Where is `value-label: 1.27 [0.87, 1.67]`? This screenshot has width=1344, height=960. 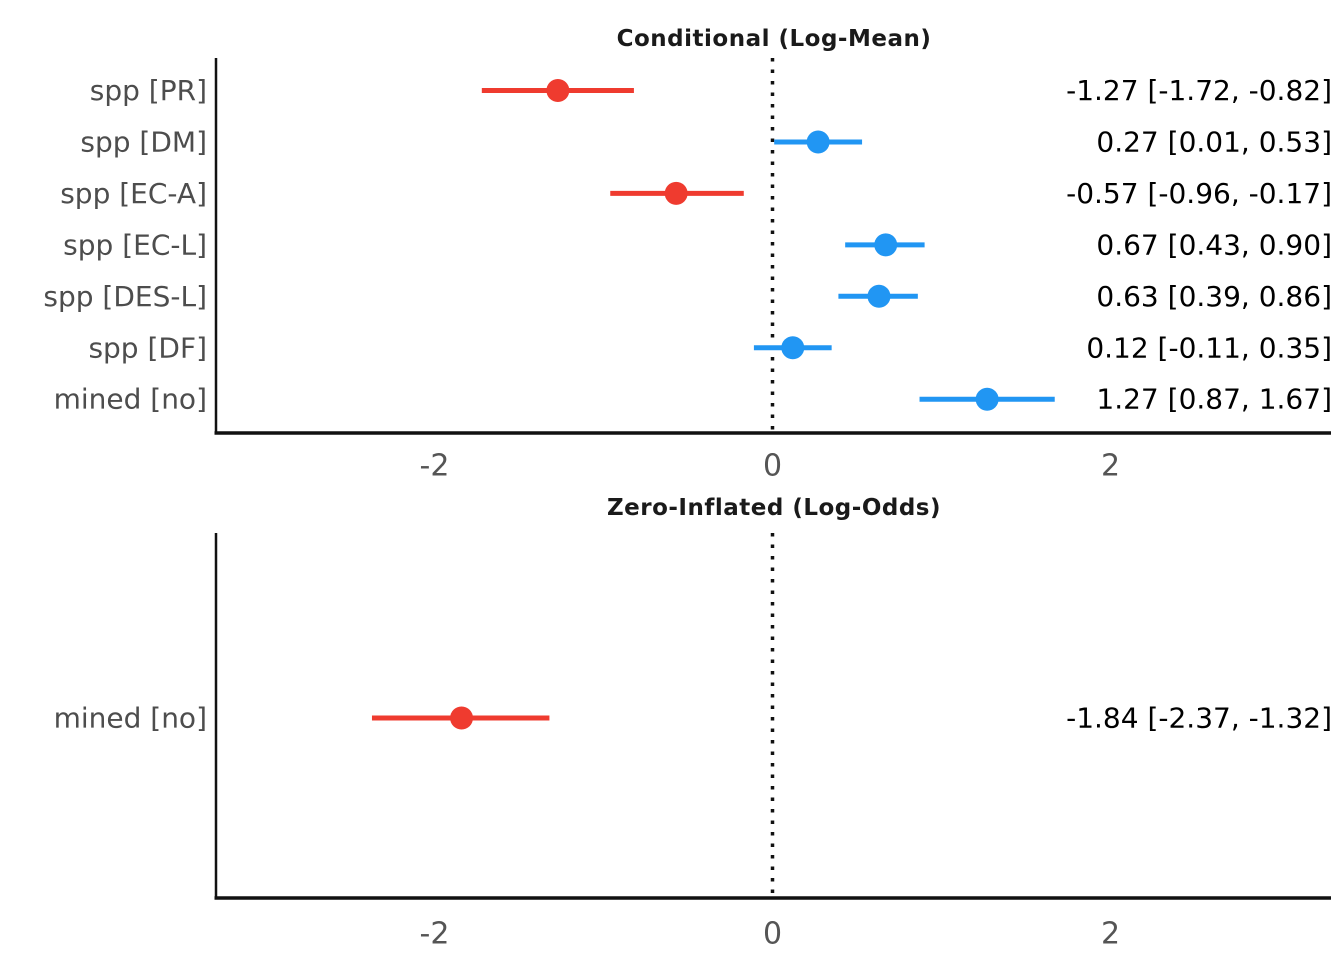
value-label: 1.27 [0.87, 1.67] is located at coordinates (1214, 399).